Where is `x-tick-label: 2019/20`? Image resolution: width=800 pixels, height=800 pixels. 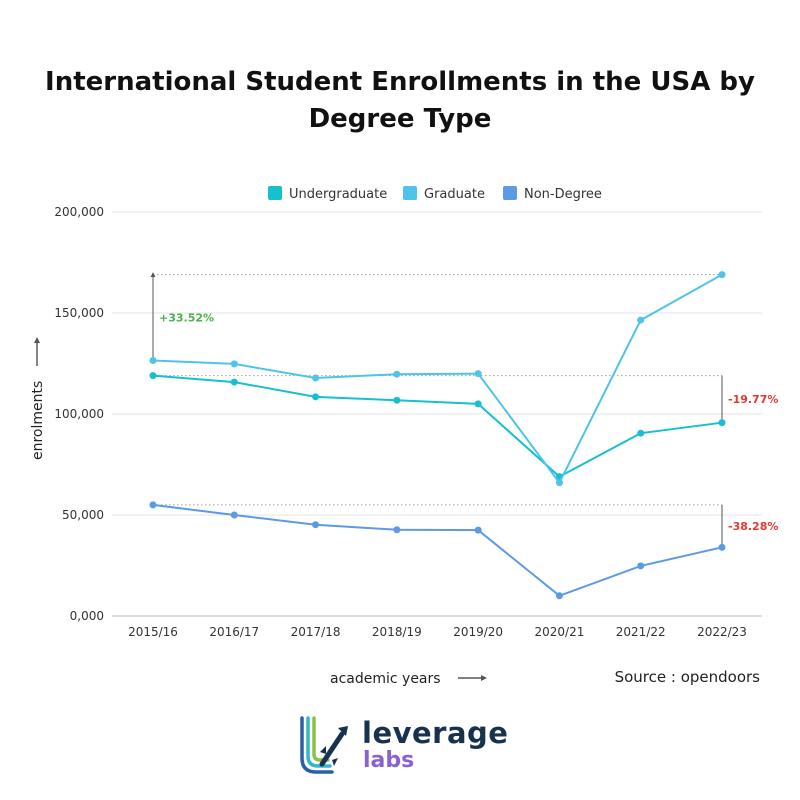
x-tick-label: 2019/20 is located at coordinates (478, 632).